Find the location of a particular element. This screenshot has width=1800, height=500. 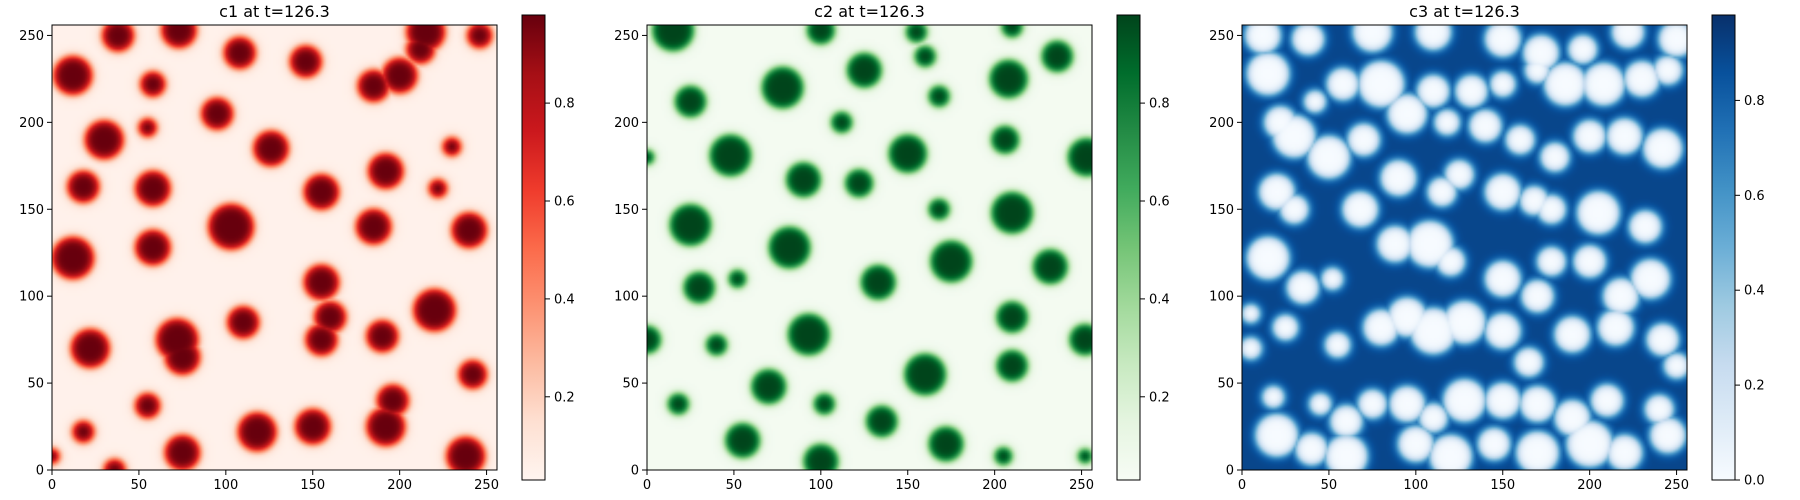

colorbar-tick-label-c3: 0.0 is located at coordinates (1754, 481).